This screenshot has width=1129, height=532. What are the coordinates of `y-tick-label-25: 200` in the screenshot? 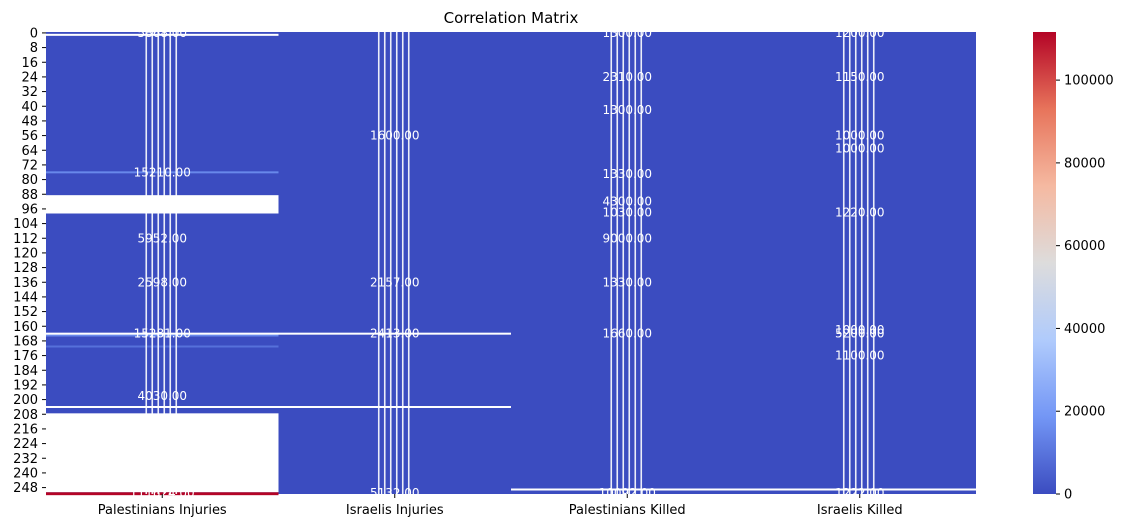 It's located at (25, 400).